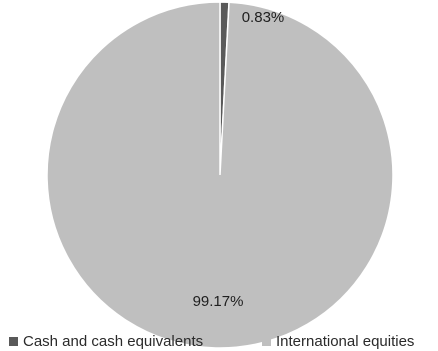 The width and height of the screenshot is (438, 351). What do you see at coordinates (345, 341) in the screenshot?
I see `legend-label-international-equities: International equities` at bounding box center [345, 341].